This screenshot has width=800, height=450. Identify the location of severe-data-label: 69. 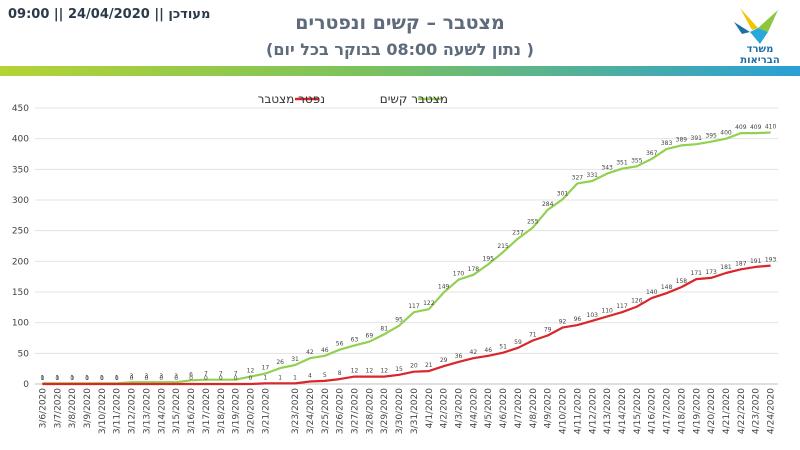
(370, 336).